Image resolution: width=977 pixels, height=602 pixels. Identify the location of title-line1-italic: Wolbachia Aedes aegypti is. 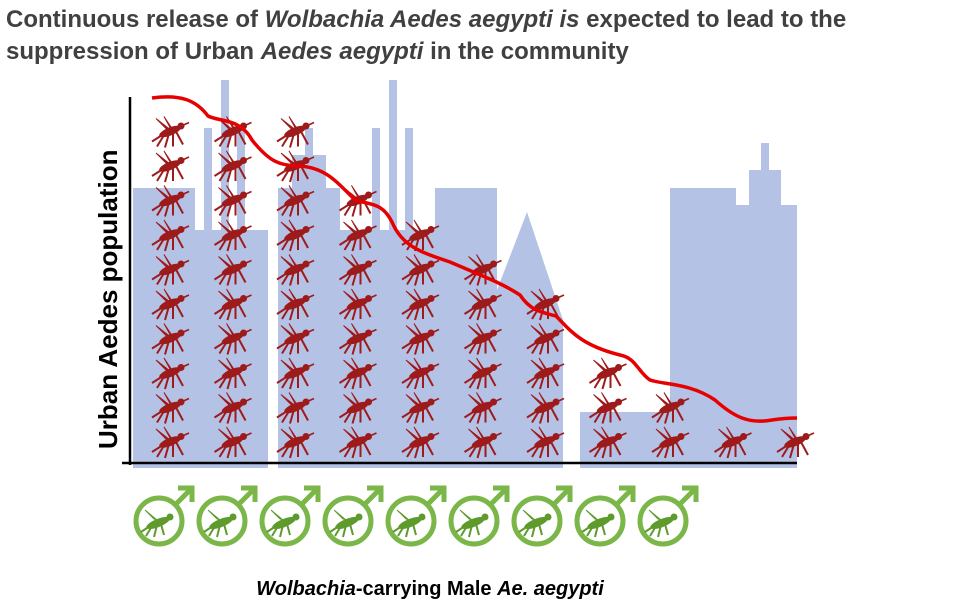
(422, 19).